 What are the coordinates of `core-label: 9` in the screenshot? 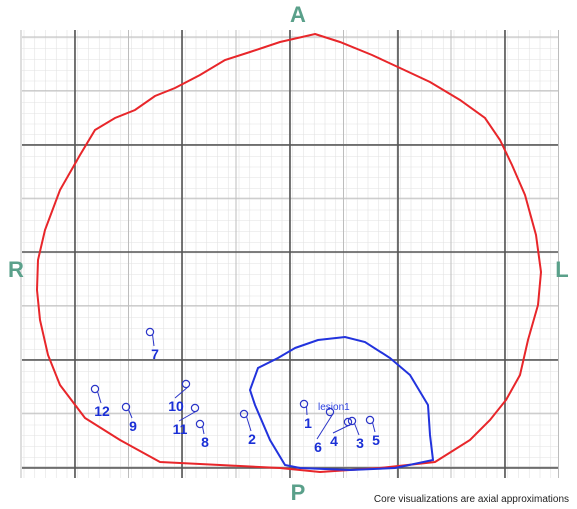 It's located at (133, 426).